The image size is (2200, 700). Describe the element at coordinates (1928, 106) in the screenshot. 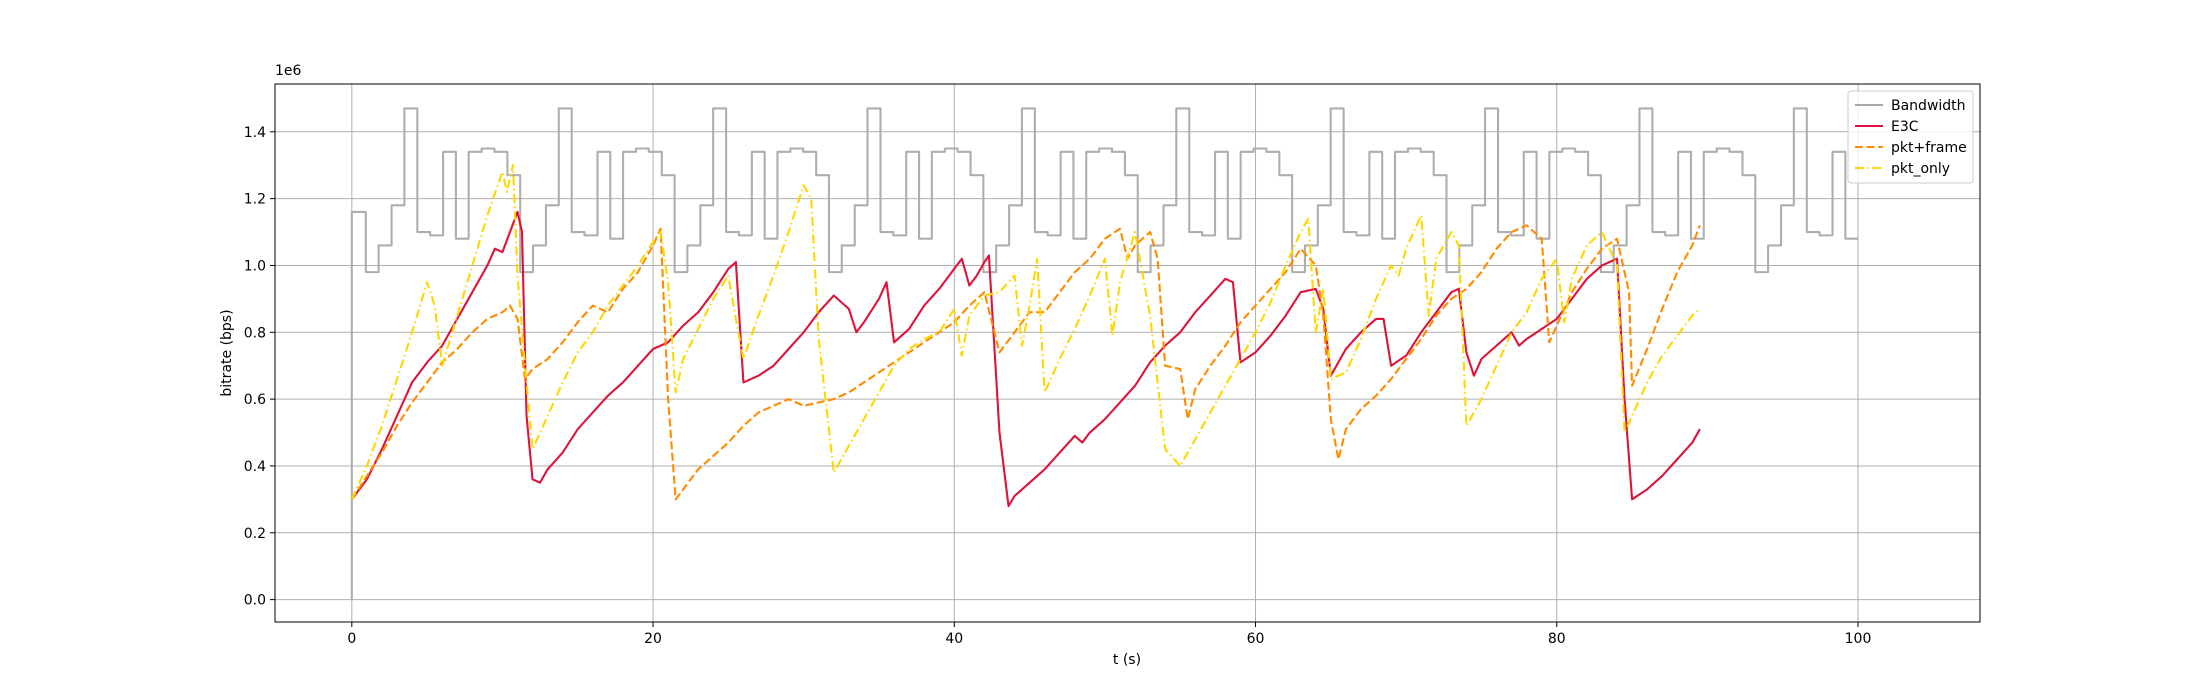

I see `legend-label: Bandwidth` at that location.